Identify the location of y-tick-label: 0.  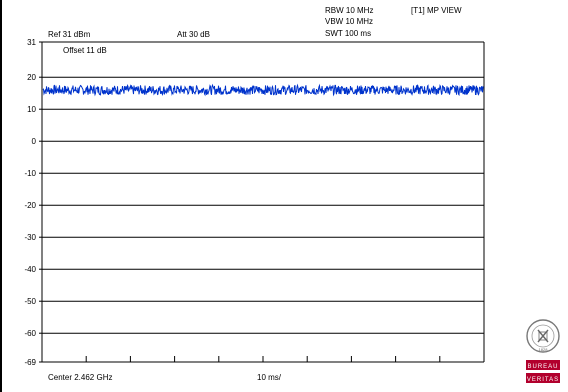
(34, 141).